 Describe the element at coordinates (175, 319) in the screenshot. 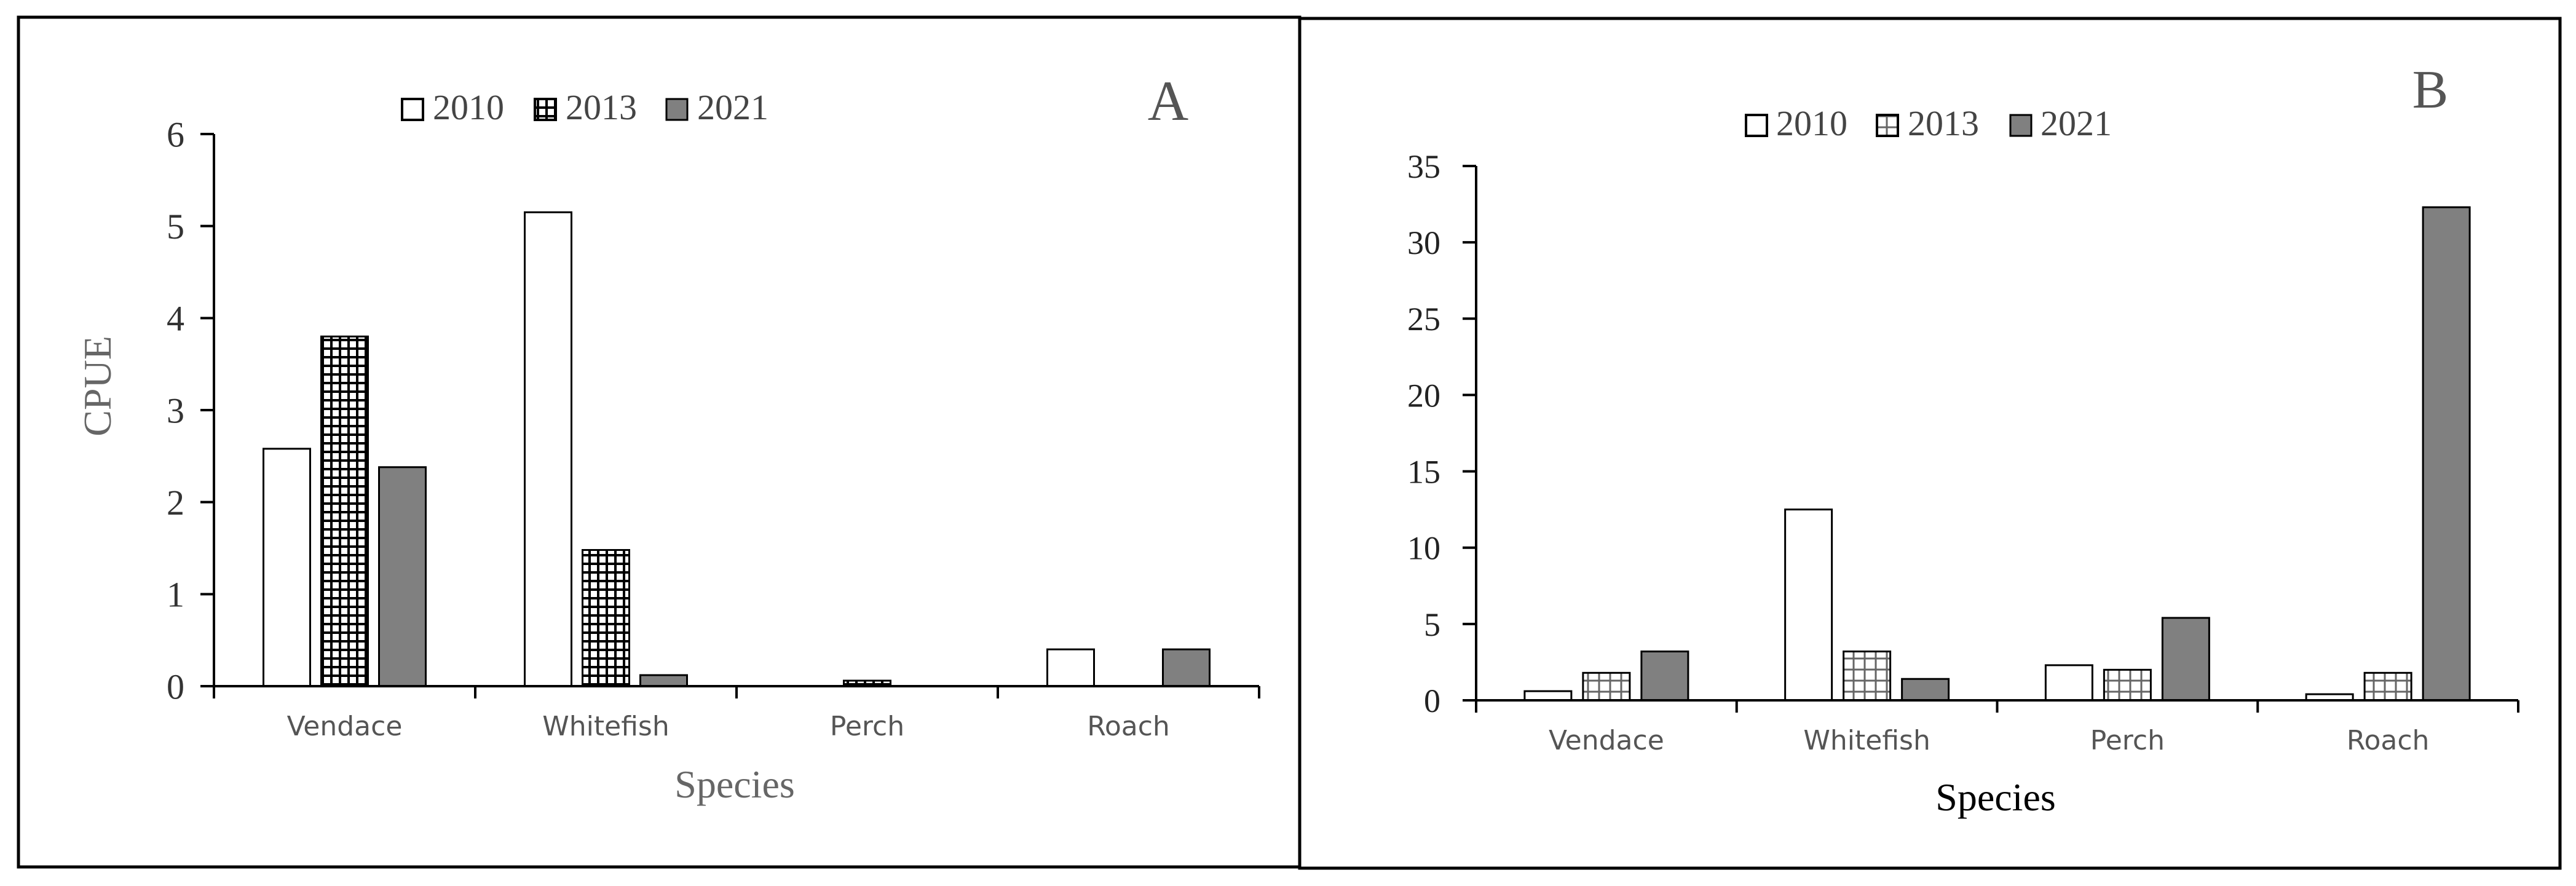

I see `y-tick-label: 4` at that location.